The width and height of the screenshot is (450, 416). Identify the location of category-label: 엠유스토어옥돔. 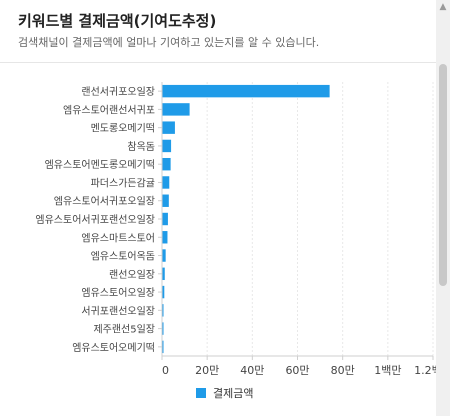
(123, 257).